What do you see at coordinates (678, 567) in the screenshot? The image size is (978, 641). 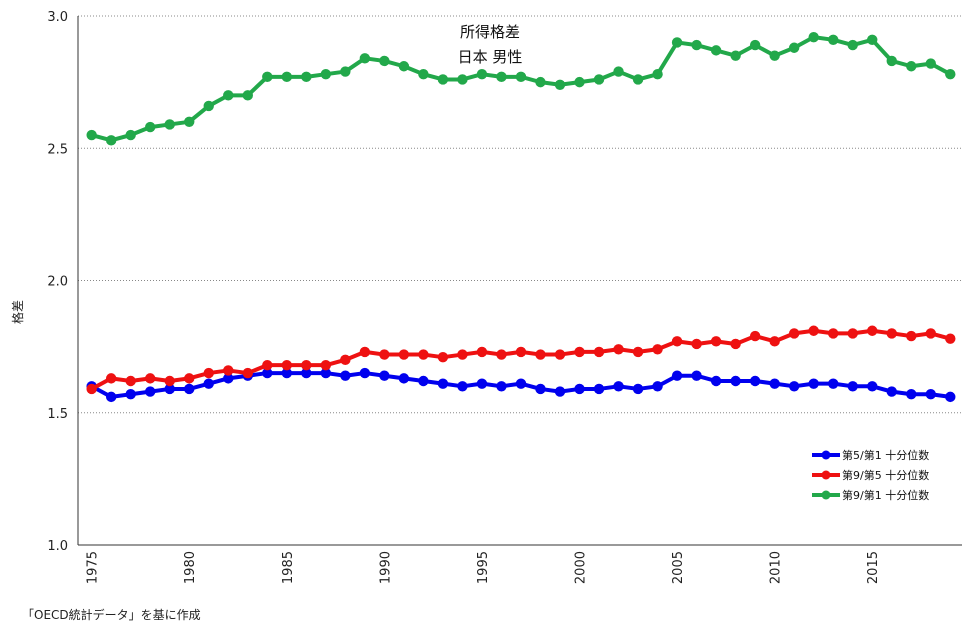 I see `x-tick-label: 2005` at bounding box center [678, 567].